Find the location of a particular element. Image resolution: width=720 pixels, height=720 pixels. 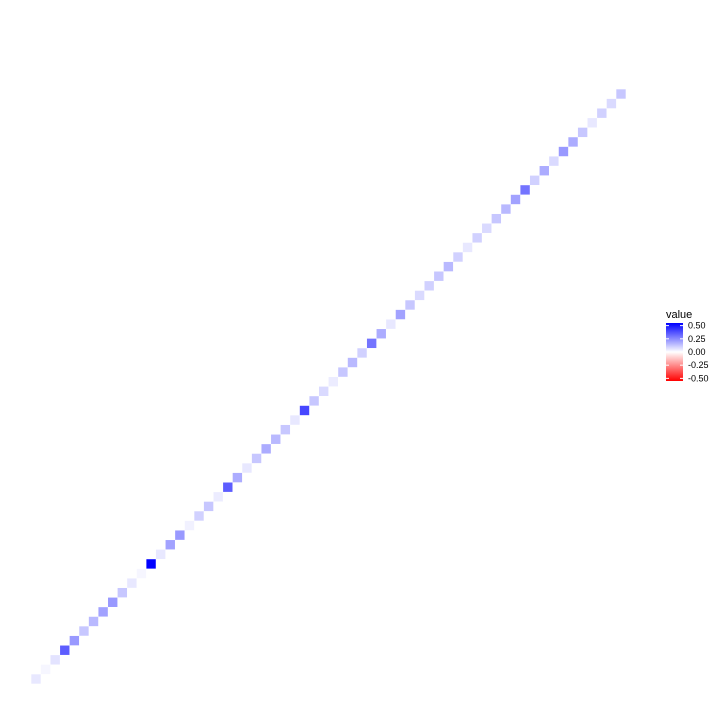

legend-tick-label: 0.25 is located at coordinates (697, 339).